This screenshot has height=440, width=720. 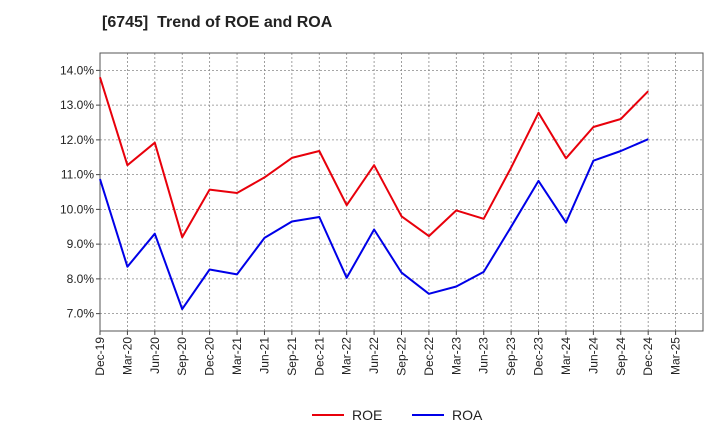 I want to click on x-tick-label: Dec-19, so click(x=100, y=356).